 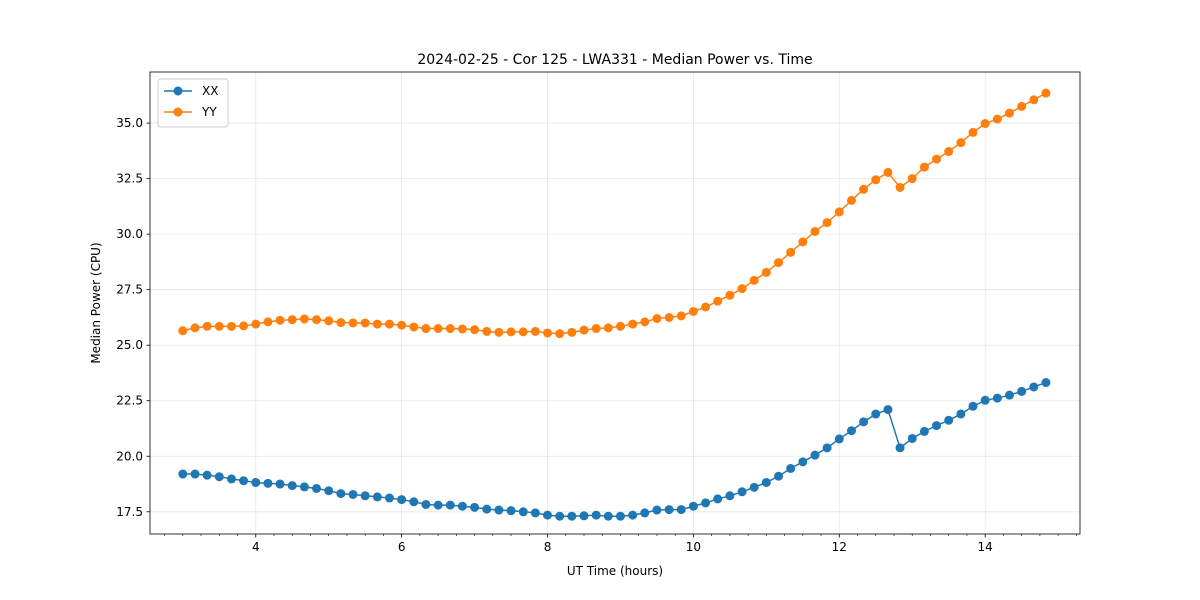 What do you see at coordinates (193, 103) in the screenshot?
I see `legend: XX YY` at bounding box center [193, 103].